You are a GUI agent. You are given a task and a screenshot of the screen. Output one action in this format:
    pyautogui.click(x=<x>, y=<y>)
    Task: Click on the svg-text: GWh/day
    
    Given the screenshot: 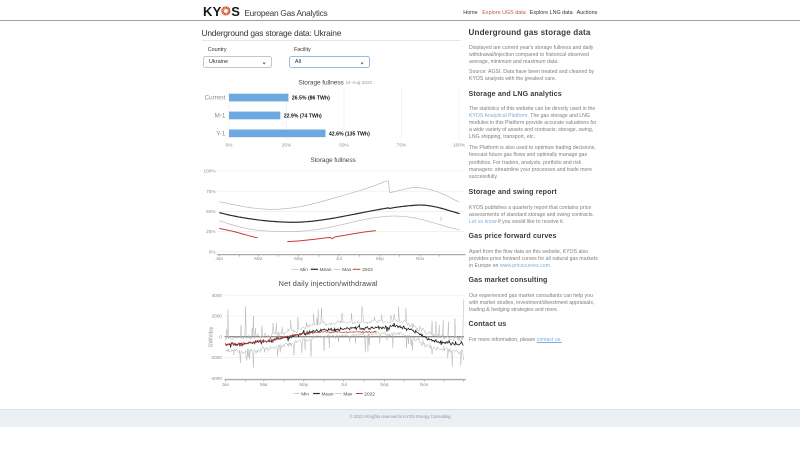 What is the action you would take?
    pyautogui.click(x=211, y=336)
    